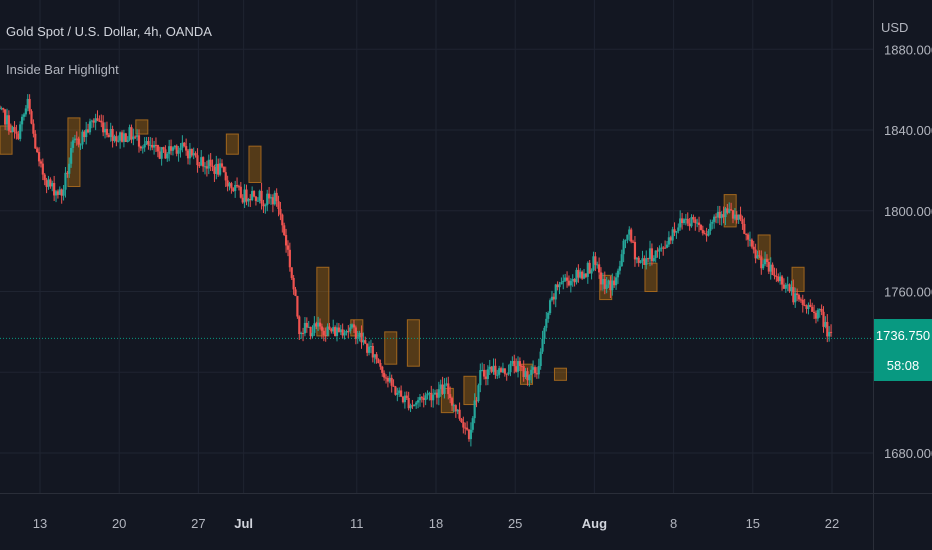 The height and width of the screenshot is (550, 932). I want to click on symbol-title: Gold Spot / U.S. Dollar, 4h, OANDA, so click(109, 31).